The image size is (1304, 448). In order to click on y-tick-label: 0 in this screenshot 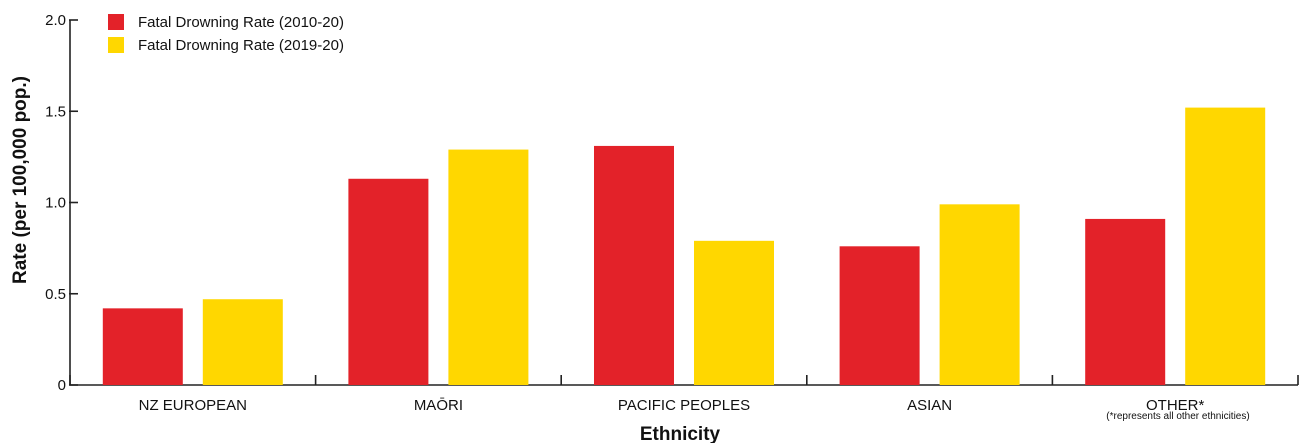, I will do `click(62, 385)`.